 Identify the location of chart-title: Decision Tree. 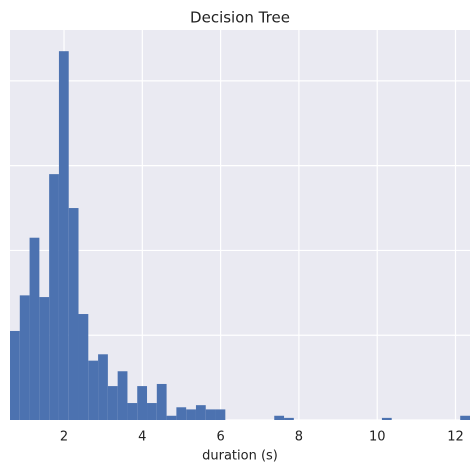
(240, 18).